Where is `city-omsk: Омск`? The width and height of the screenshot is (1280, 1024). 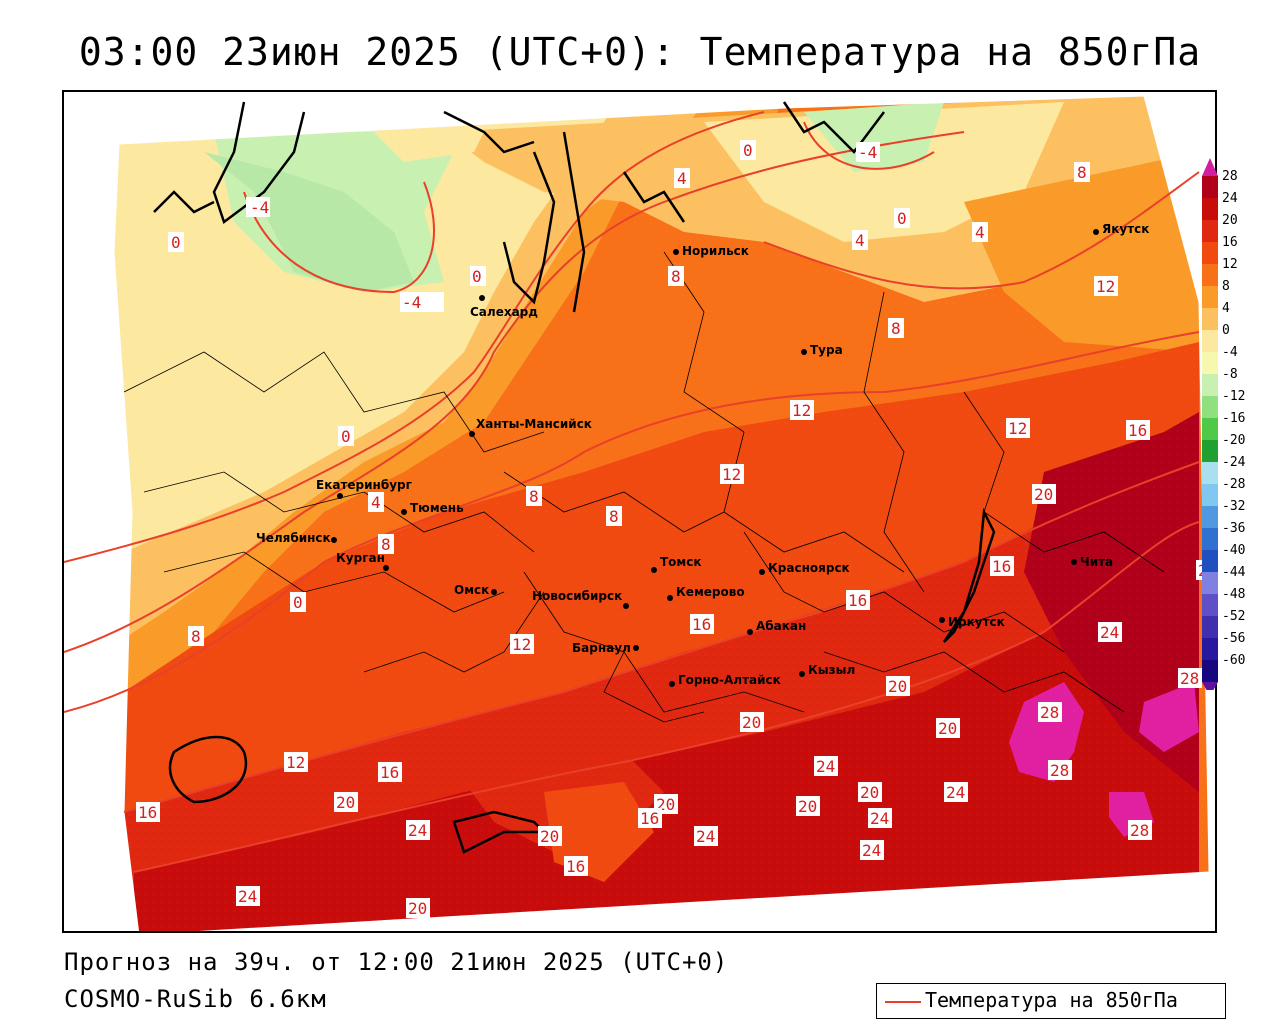
city-omsk: Омск is located at coordinates (475, 590).